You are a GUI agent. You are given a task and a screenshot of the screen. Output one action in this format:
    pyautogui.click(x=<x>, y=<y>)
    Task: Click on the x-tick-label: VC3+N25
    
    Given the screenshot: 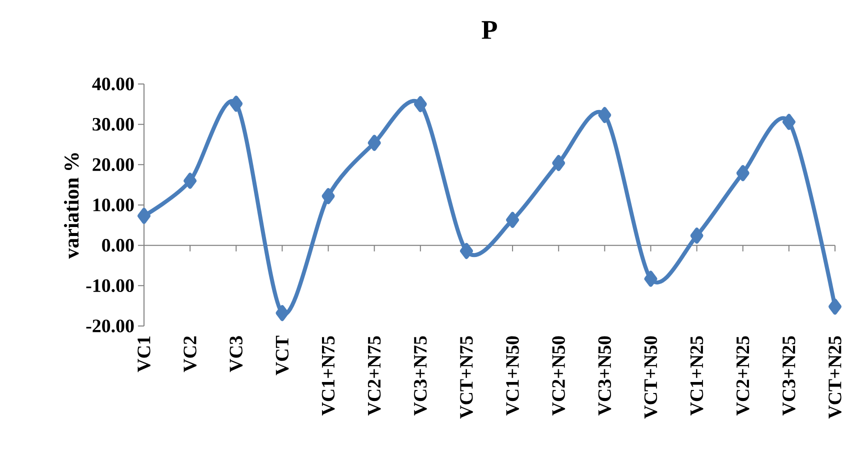 What is the action you would take?
    pyautogui.click(x=789, y=376)
    